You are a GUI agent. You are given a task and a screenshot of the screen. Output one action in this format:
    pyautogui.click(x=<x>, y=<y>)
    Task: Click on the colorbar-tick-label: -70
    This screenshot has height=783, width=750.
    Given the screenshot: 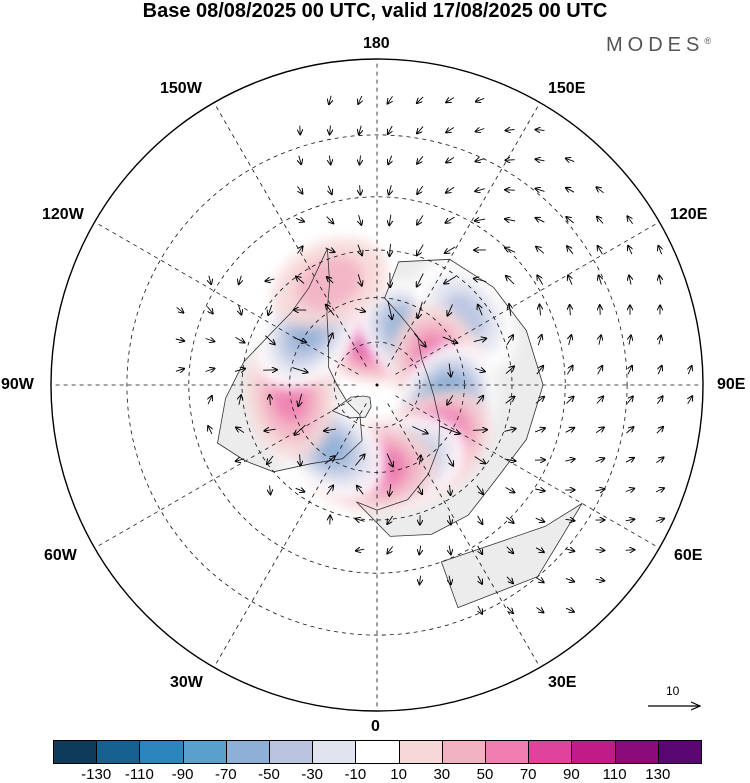 What is the action you would take?
    pyautogui.click(x=225, y=774)
    